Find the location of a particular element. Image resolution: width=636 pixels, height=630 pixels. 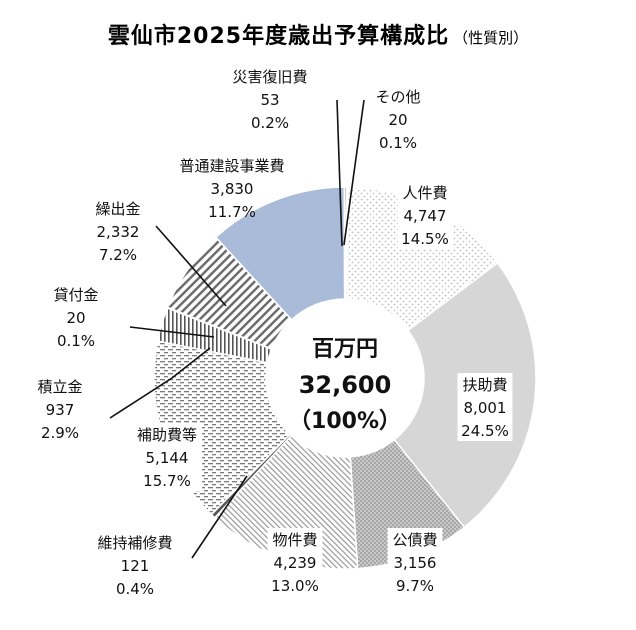

label-transfer-value: 2,332 is located at coordinates (118, 232).